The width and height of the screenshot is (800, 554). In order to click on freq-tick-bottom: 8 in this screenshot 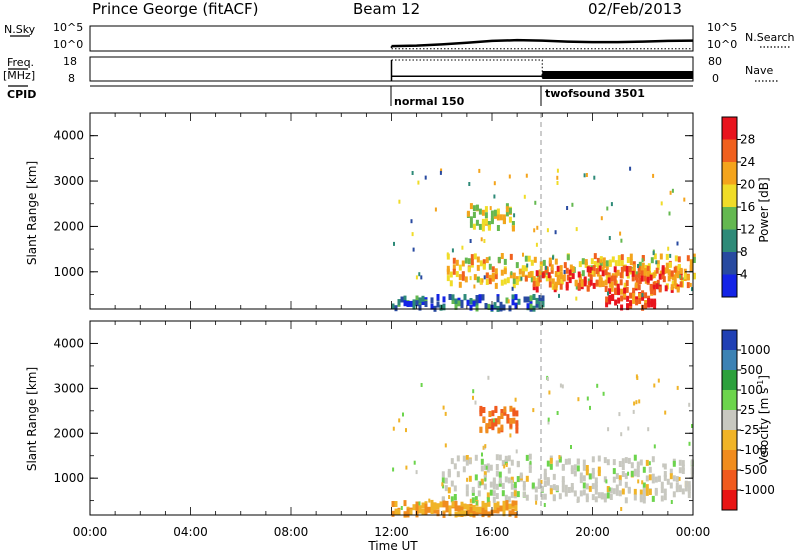, I will do `click(71, 78)`.